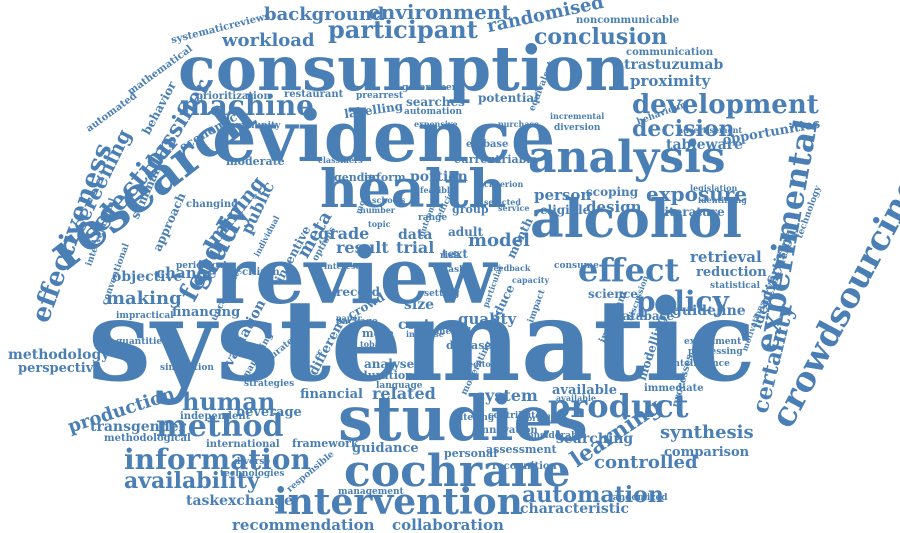 This screenshot has height=533, width=900. I want to click on word-trastuzumab: trastuzumab, so click(674, 65).